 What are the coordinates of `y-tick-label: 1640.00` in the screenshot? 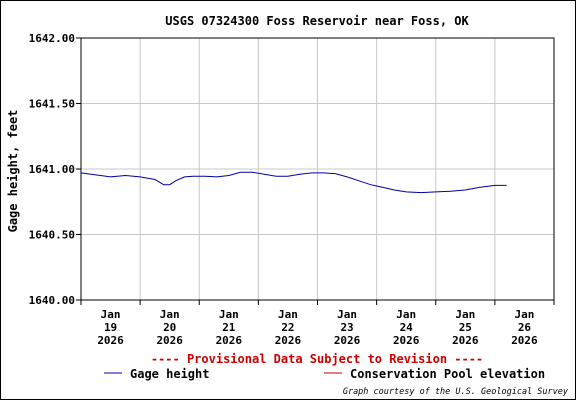 It's located at (52, 300).